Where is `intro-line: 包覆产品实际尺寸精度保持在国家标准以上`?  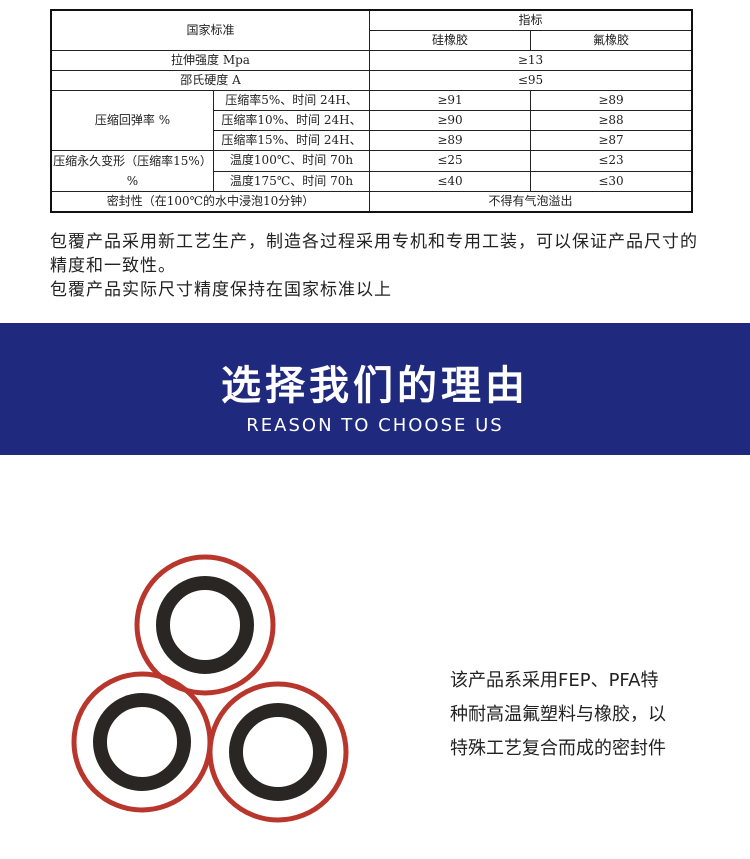 intro-line: 包覆产品实际尺寸精度保持在国家标准以上 is located at coordinates (221, 290).